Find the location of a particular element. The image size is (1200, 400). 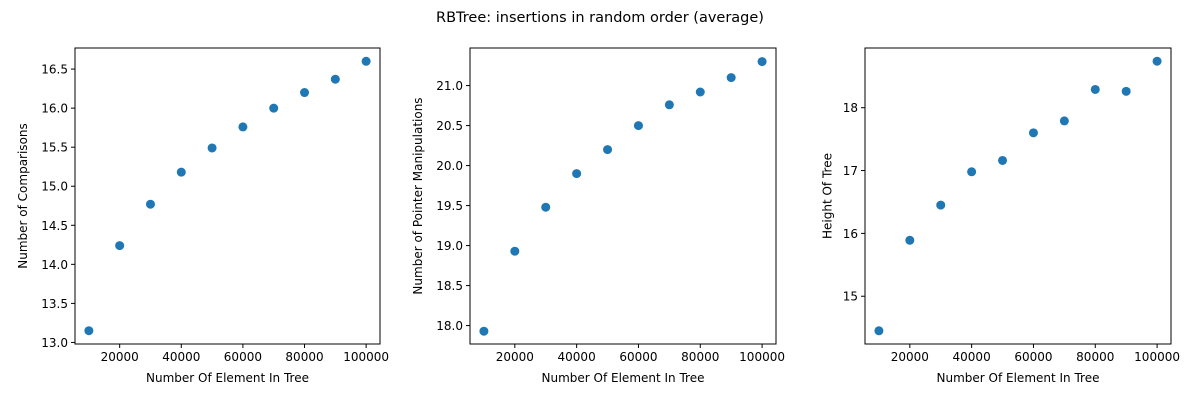

y-tick-label: 18.5 is located at coordinates (449, 286).